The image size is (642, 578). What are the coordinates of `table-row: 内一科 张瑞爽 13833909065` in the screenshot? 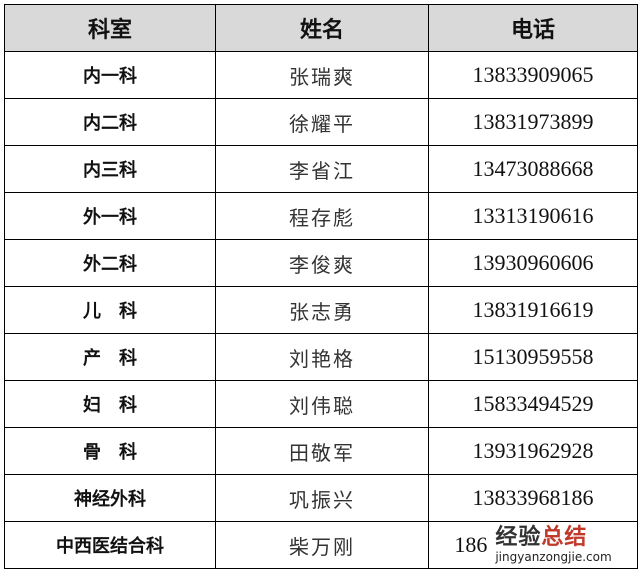 It's located at (321, 75).